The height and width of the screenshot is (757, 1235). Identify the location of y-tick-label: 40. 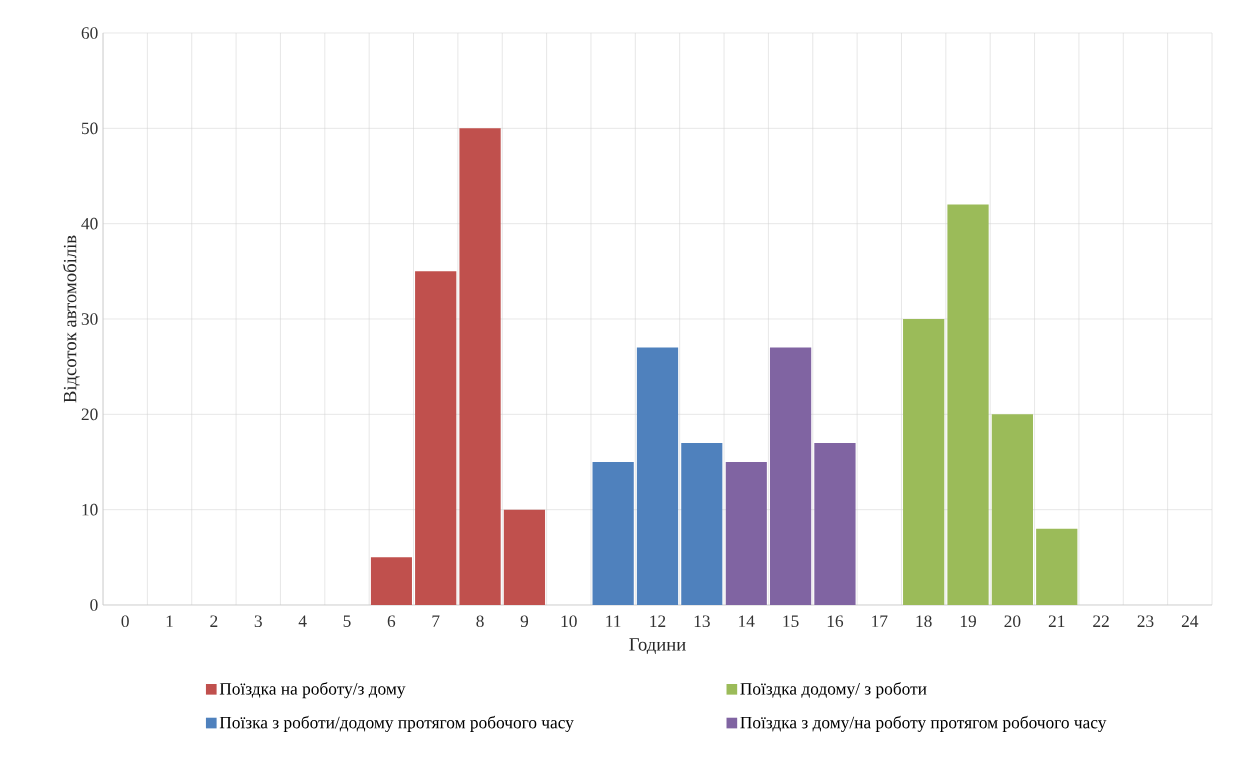
(89, 223).